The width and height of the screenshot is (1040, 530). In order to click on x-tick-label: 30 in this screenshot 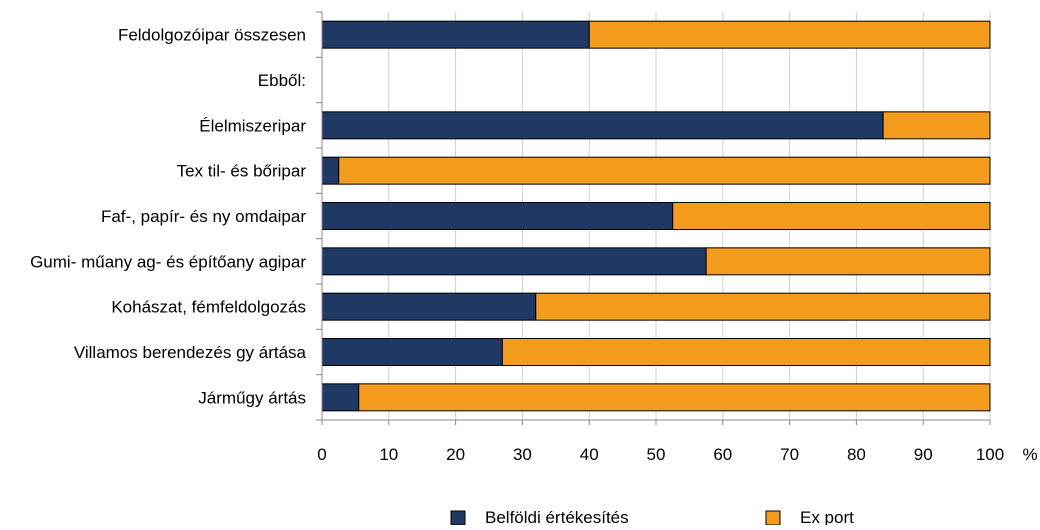, I will do `click(522, 454)`.